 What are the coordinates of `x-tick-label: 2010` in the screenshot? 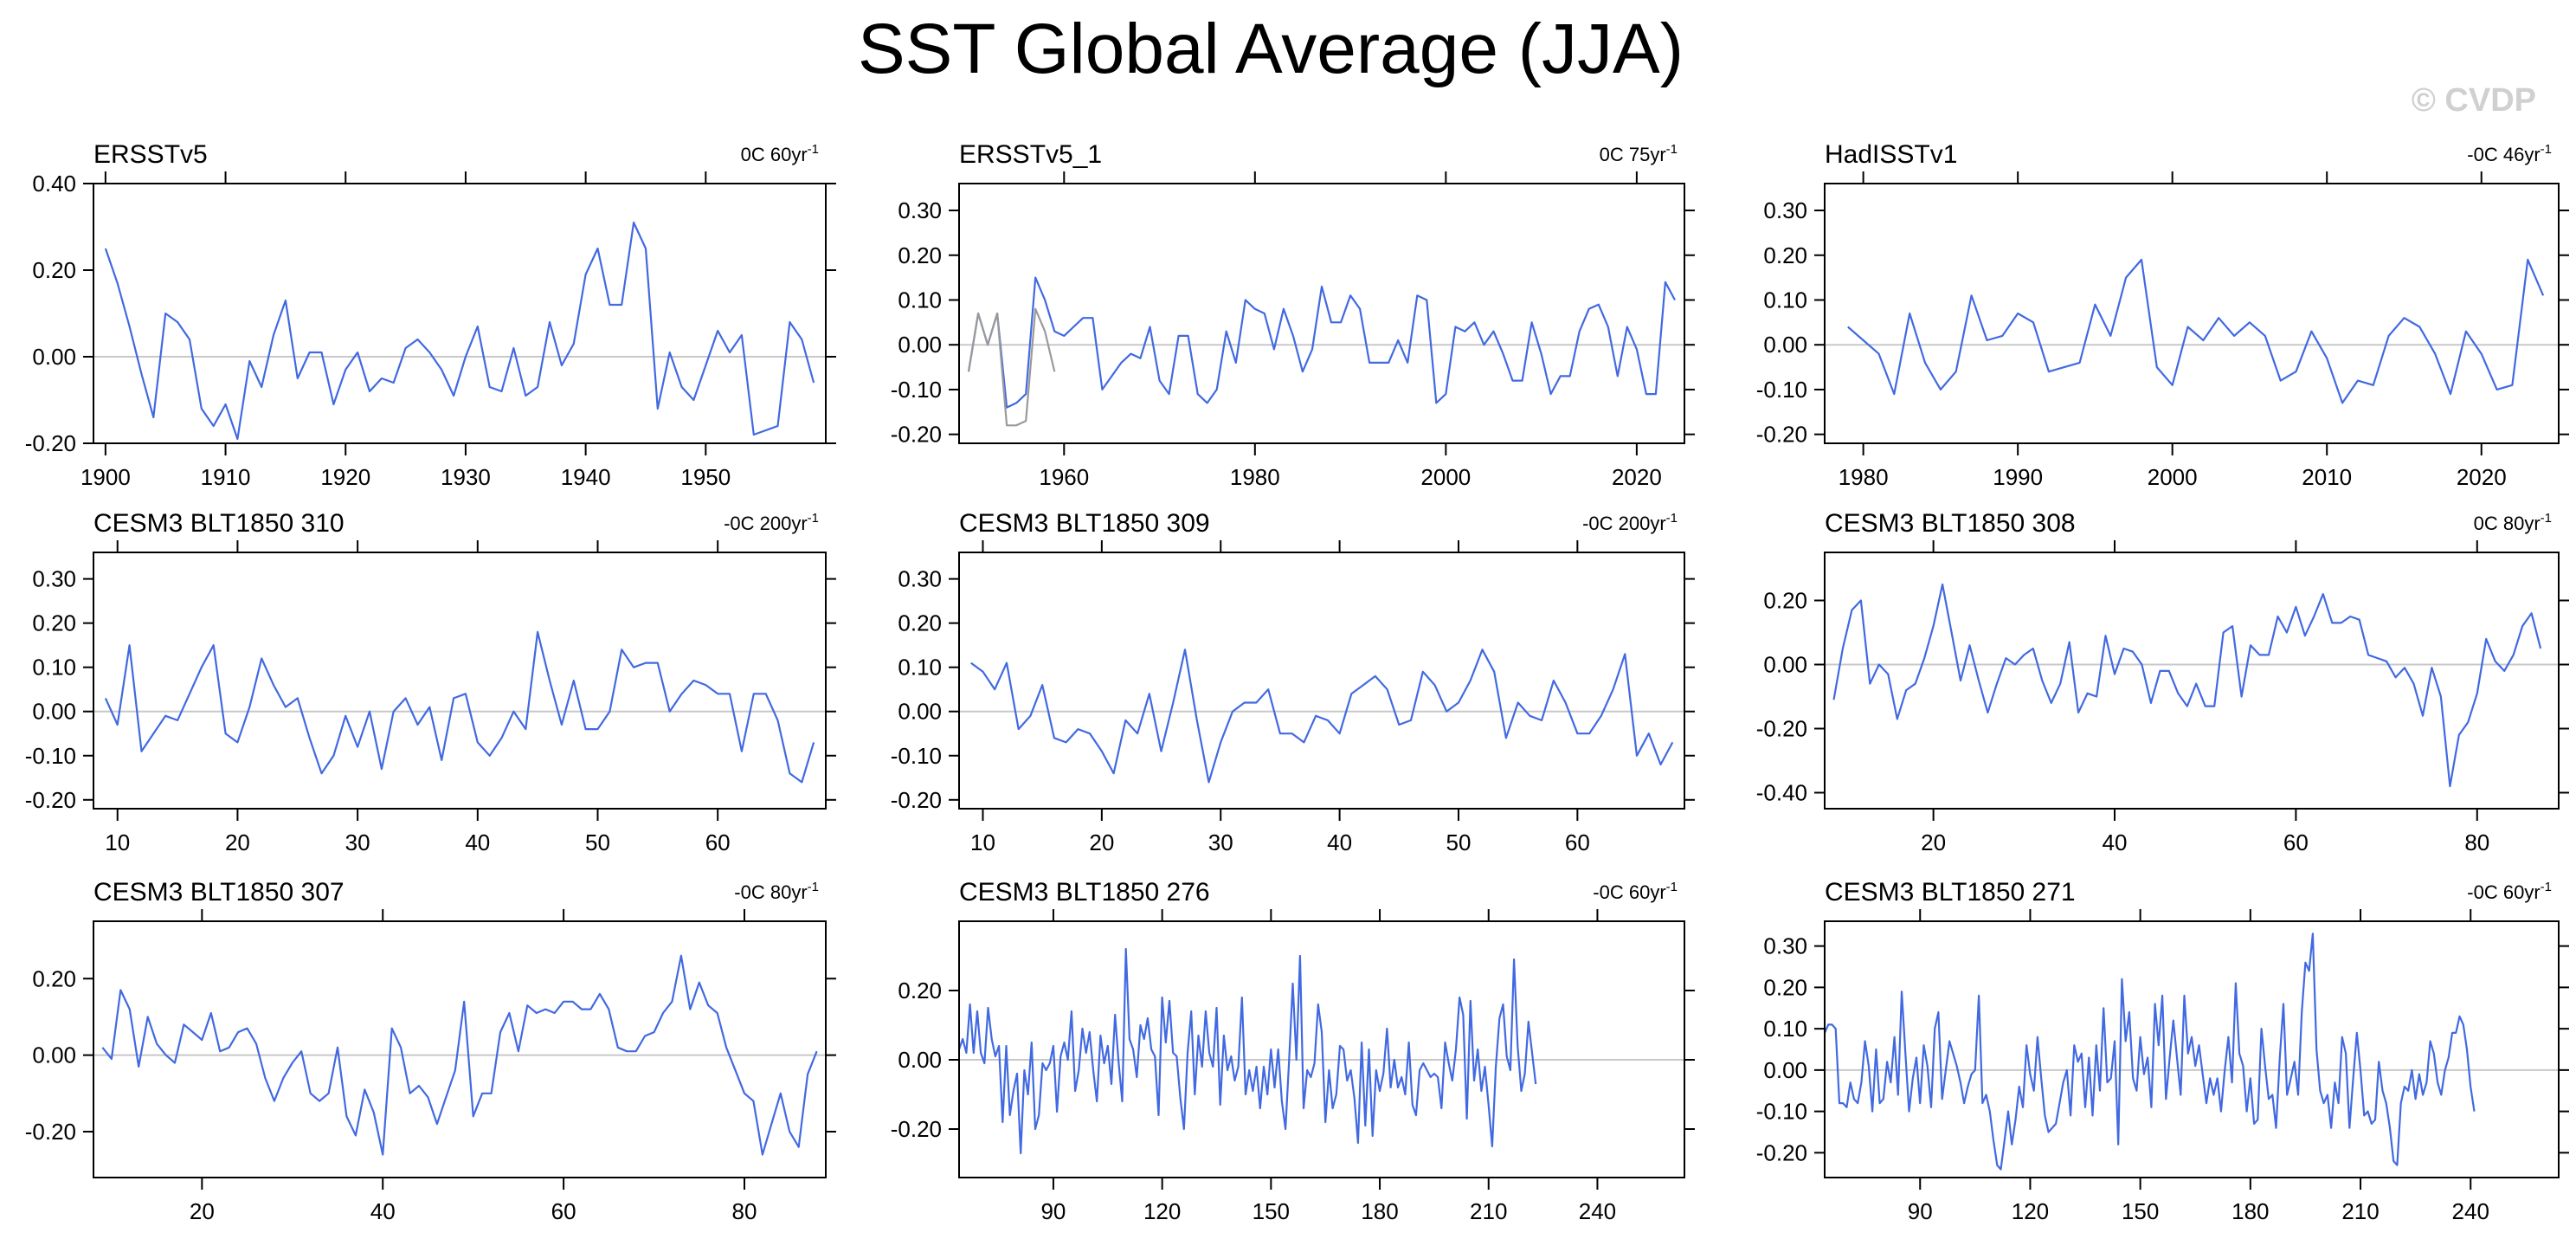 It's located at (2327, 477).